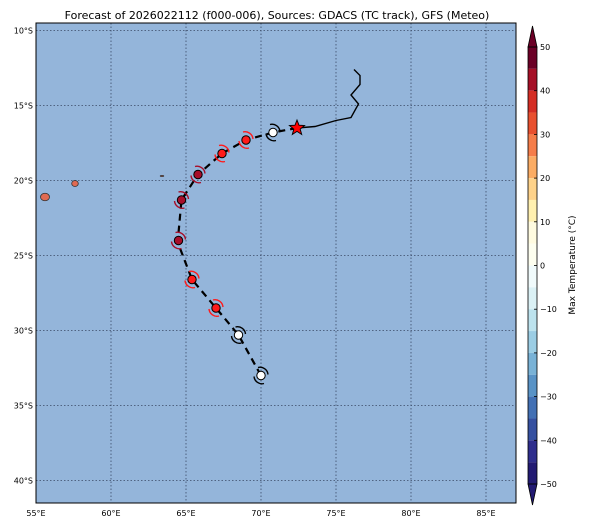  What do you see at coordinates (185, 513) in the screenshot?
I see `longitude-tick-label: 65°E` at bounding box center [185, 513].